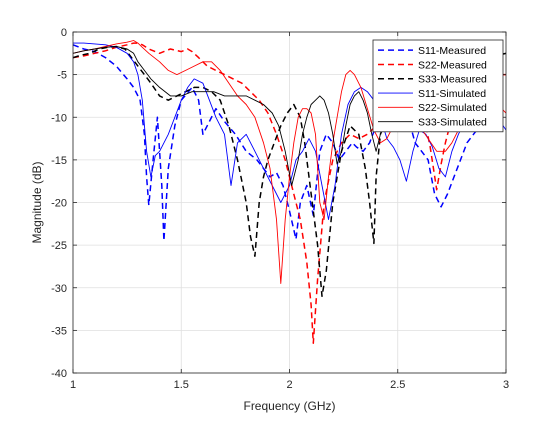  I want to click on y-tick-label: -35, so click(59, 331).